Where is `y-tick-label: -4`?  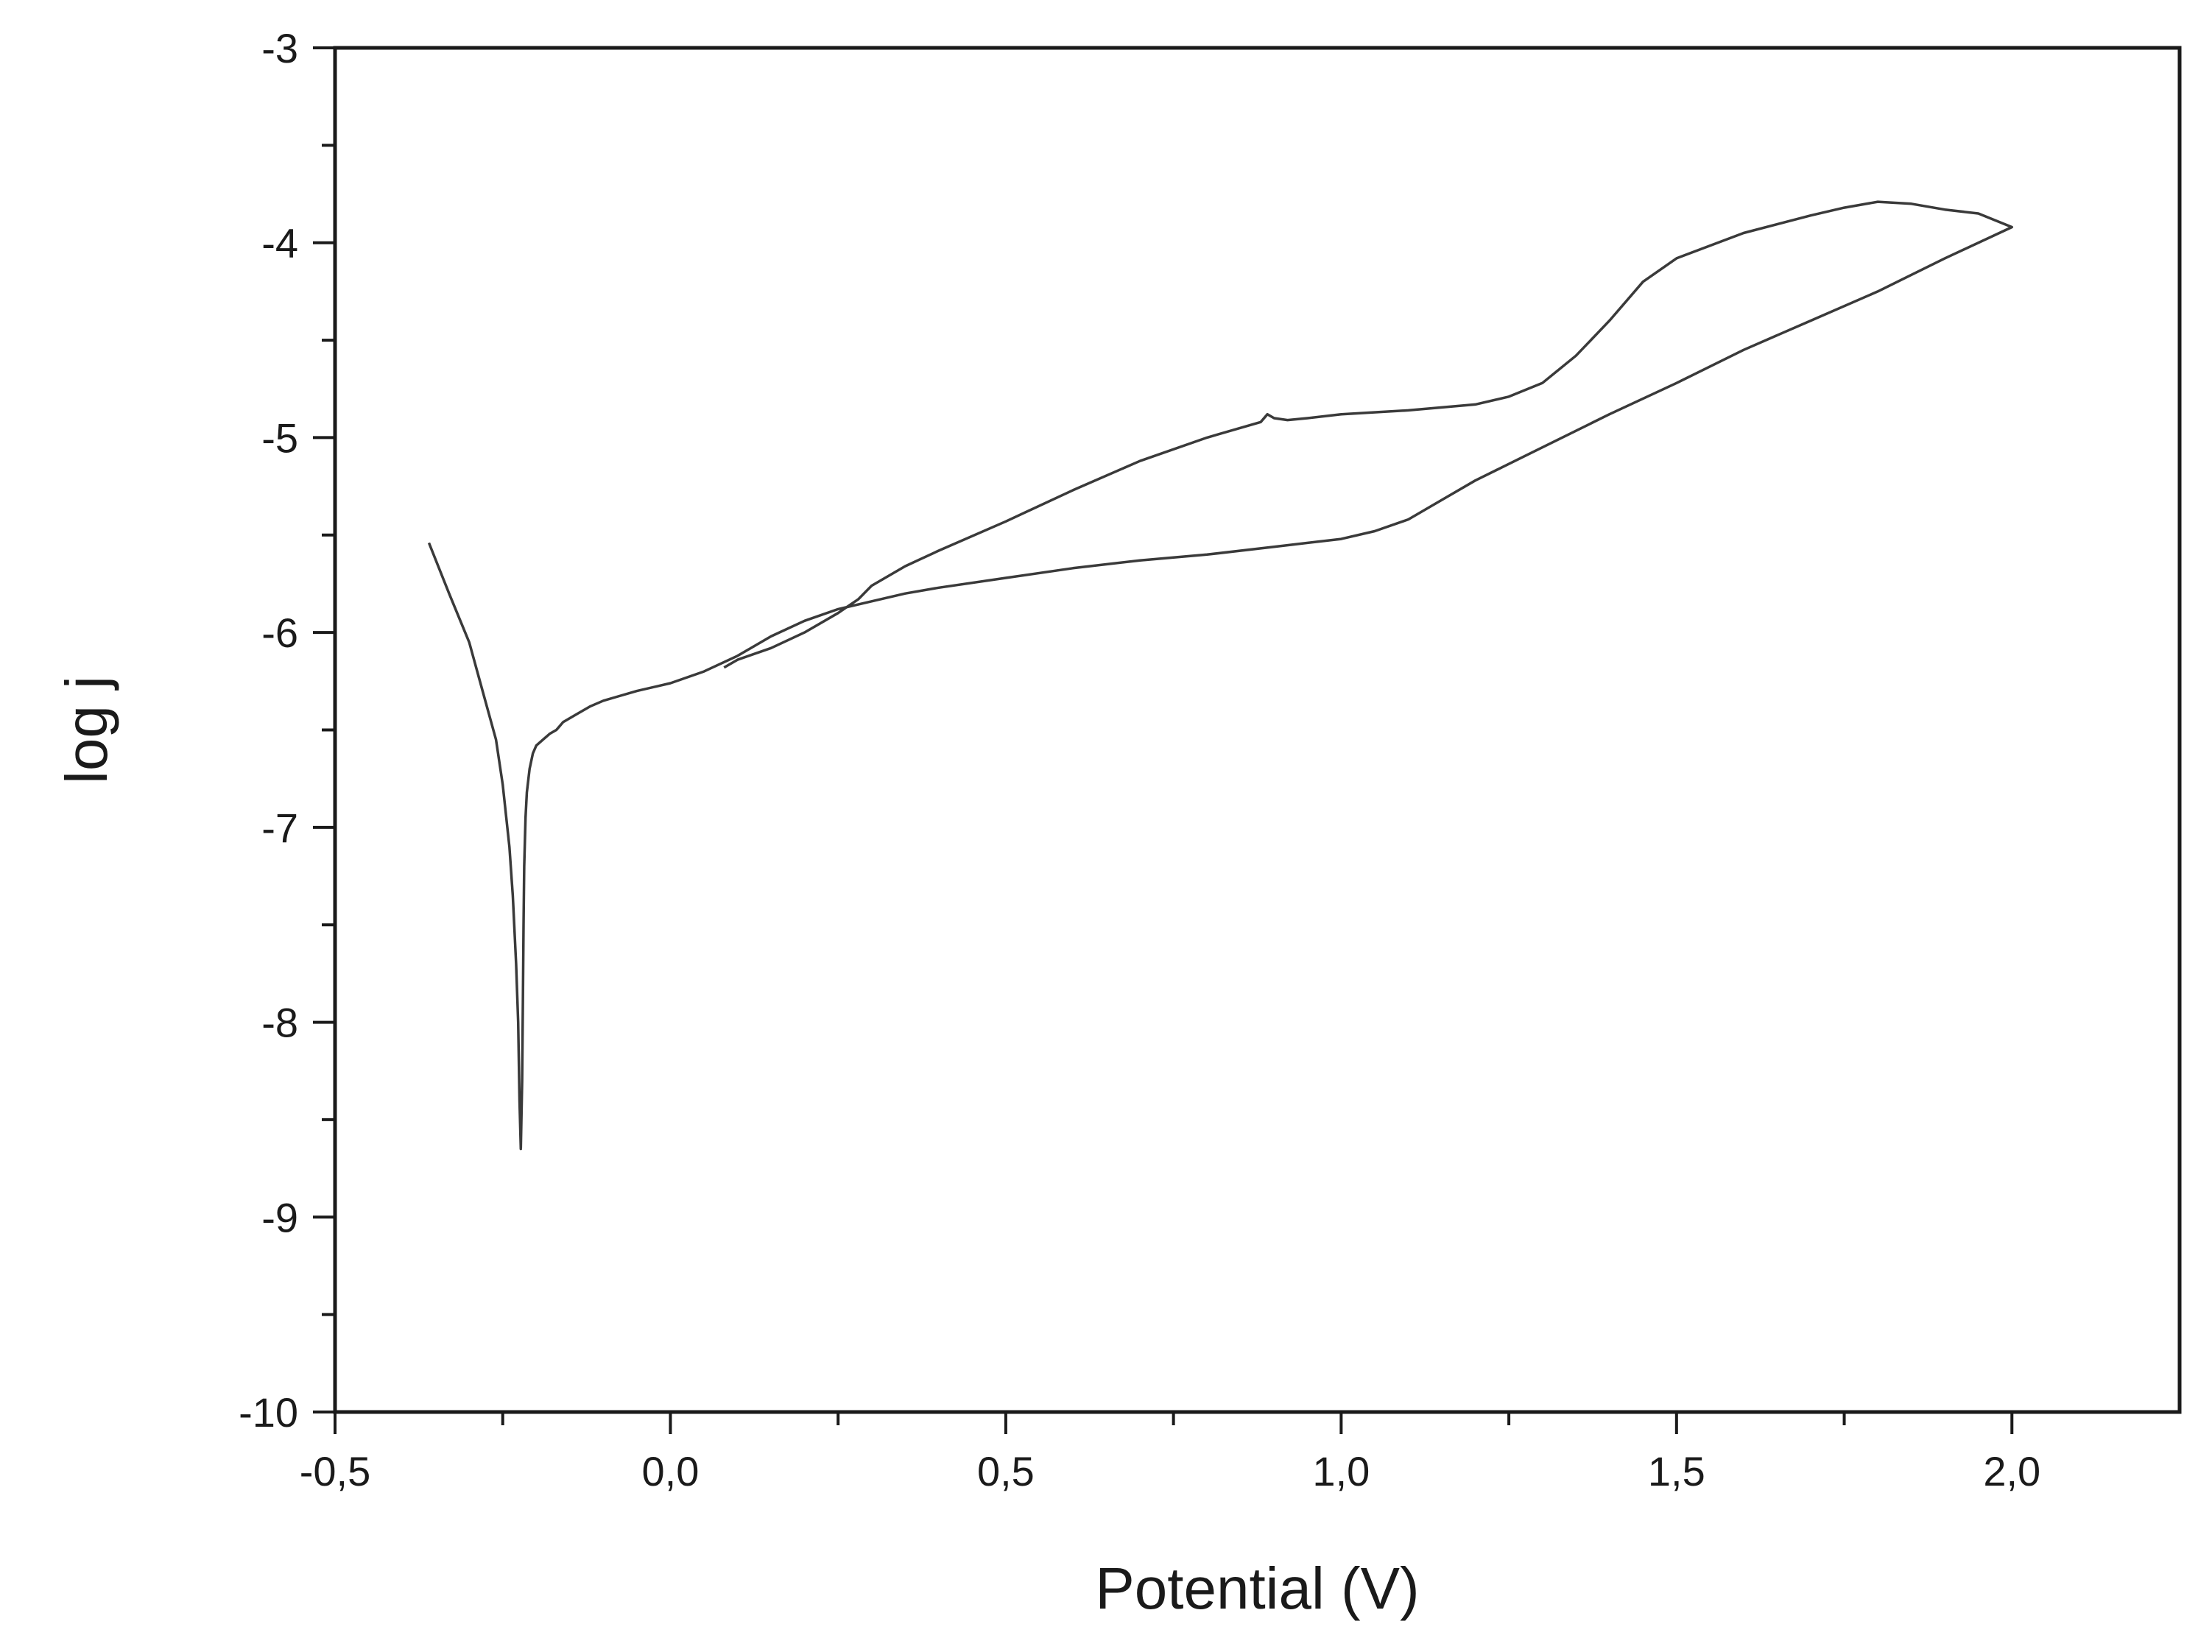 y-tick-label: -4 is located at coordinates (279, 243).